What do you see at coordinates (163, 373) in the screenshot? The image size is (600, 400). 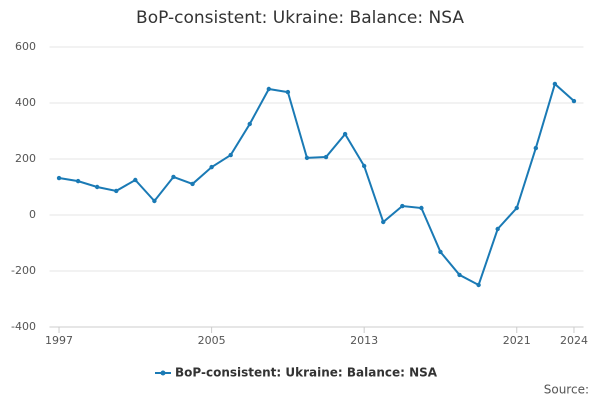 I see `legend-marker` at bounding box center [163, 373].